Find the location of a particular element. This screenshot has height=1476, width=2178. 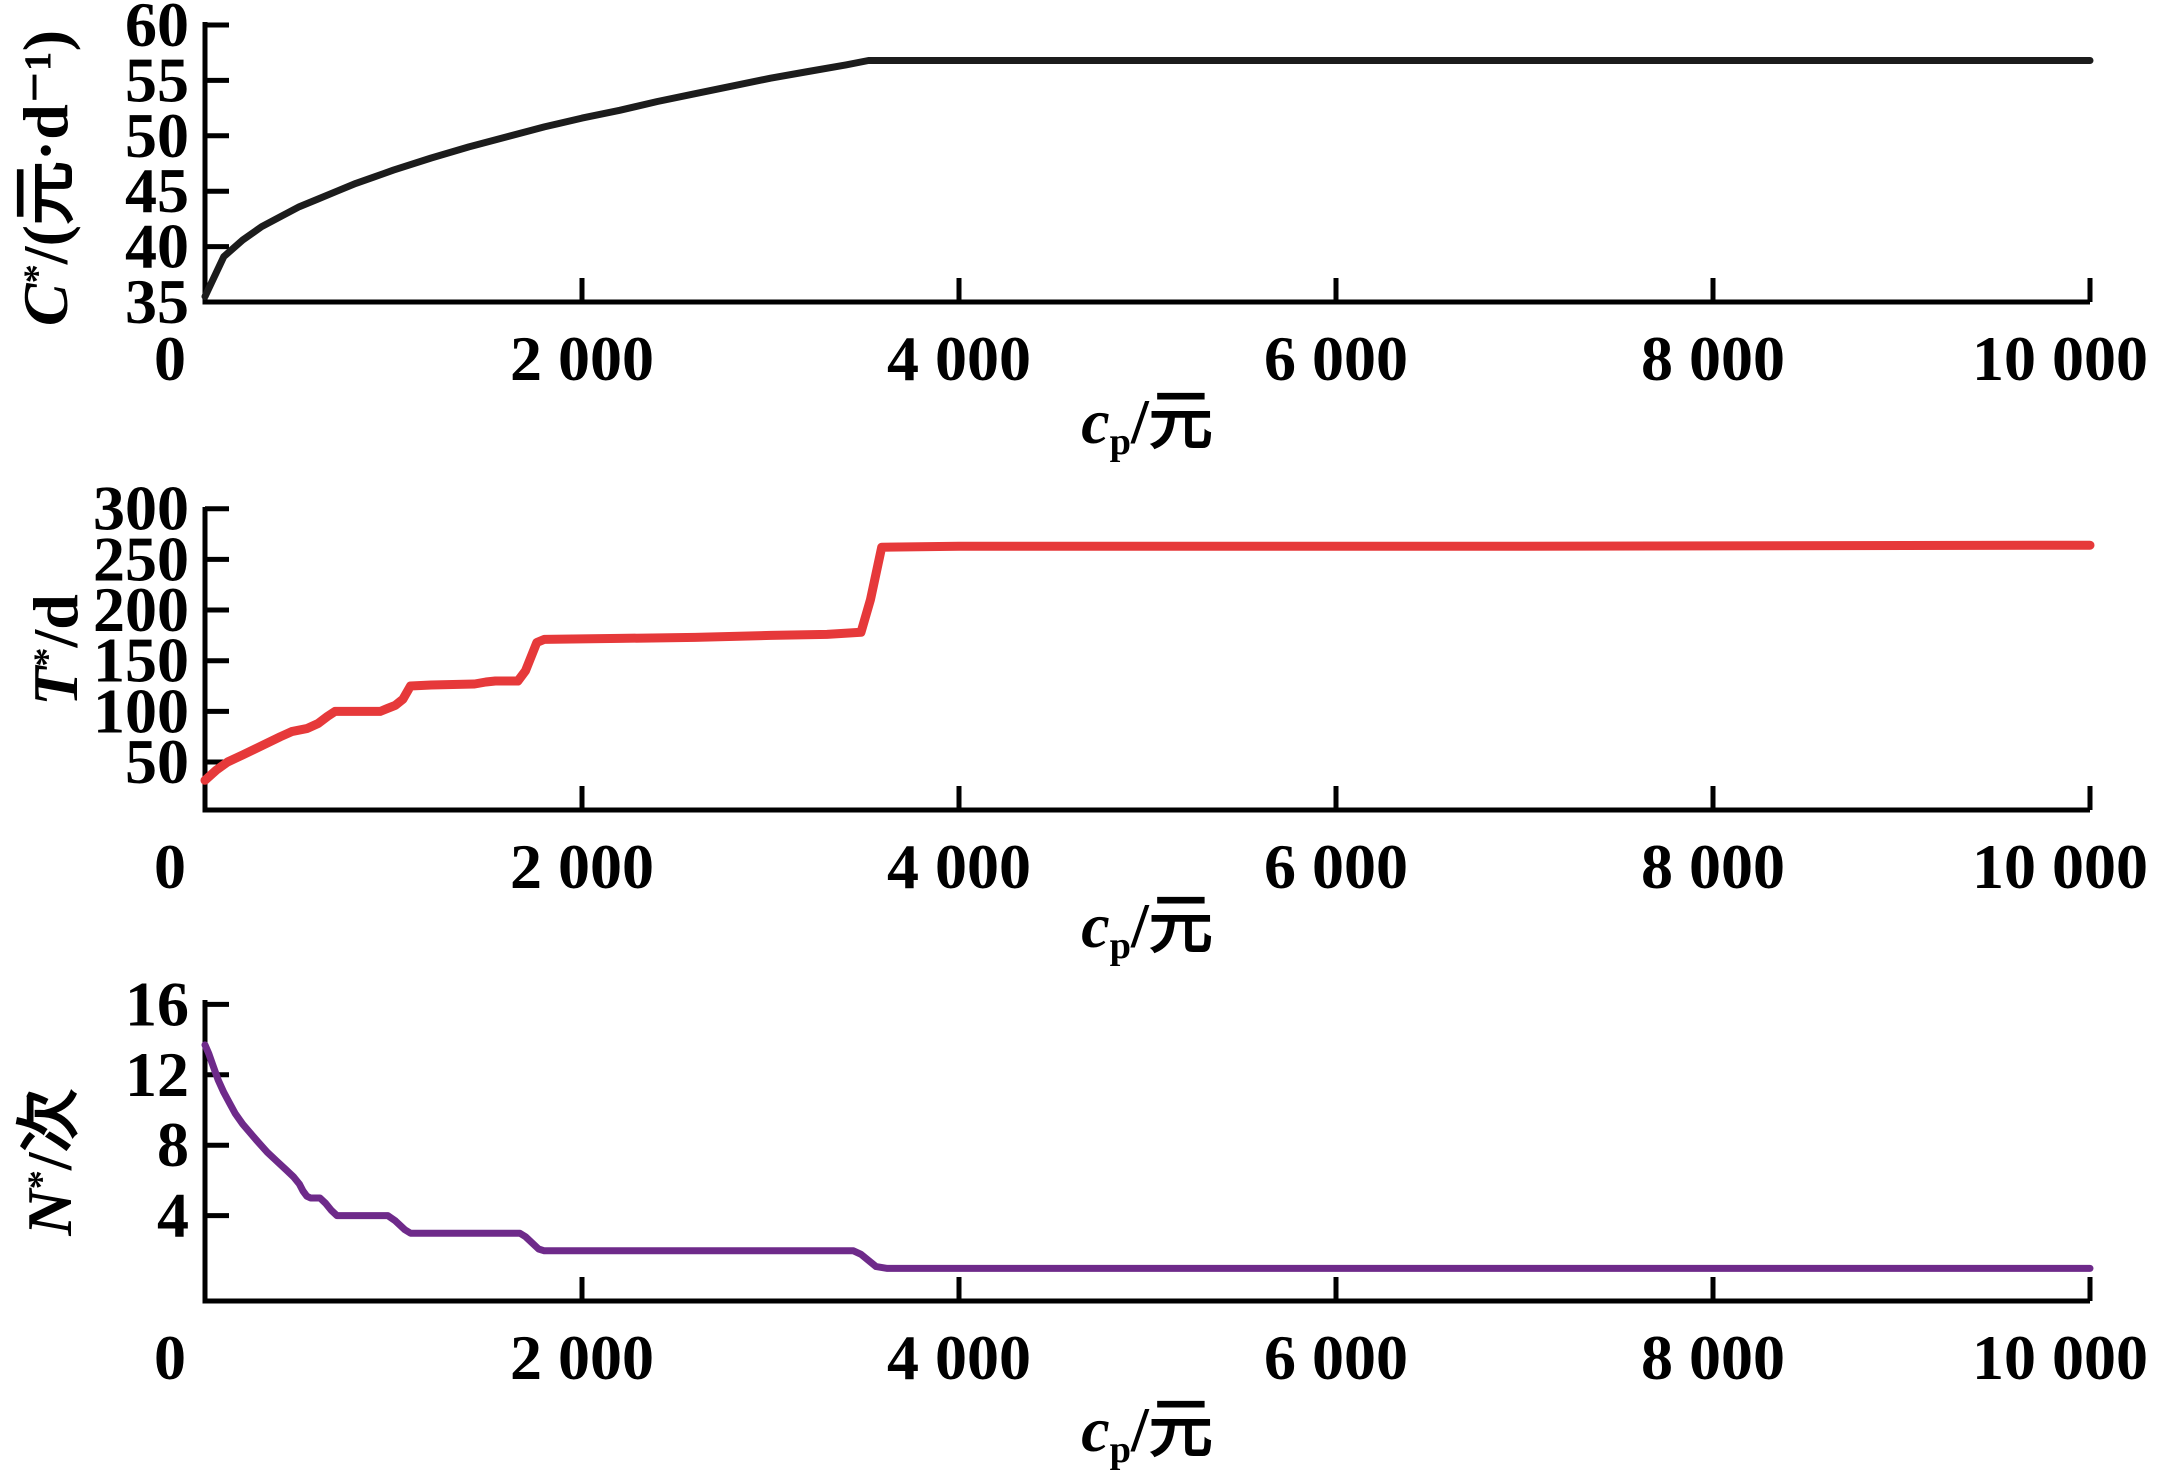

y-axis-title-cost-rate: C*/(元·d⁻¹) is located at coordinates (45, 178).